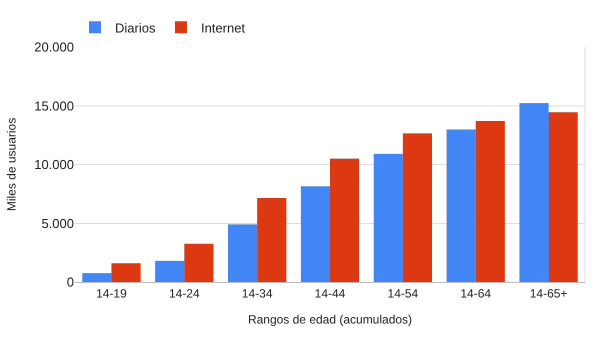 The height and width of the screenshot is (337, 600). What do you see at coordinates (70, 282) in the screenshot?
I see `y-tick-label: 0` at bounding box center [70, 282].